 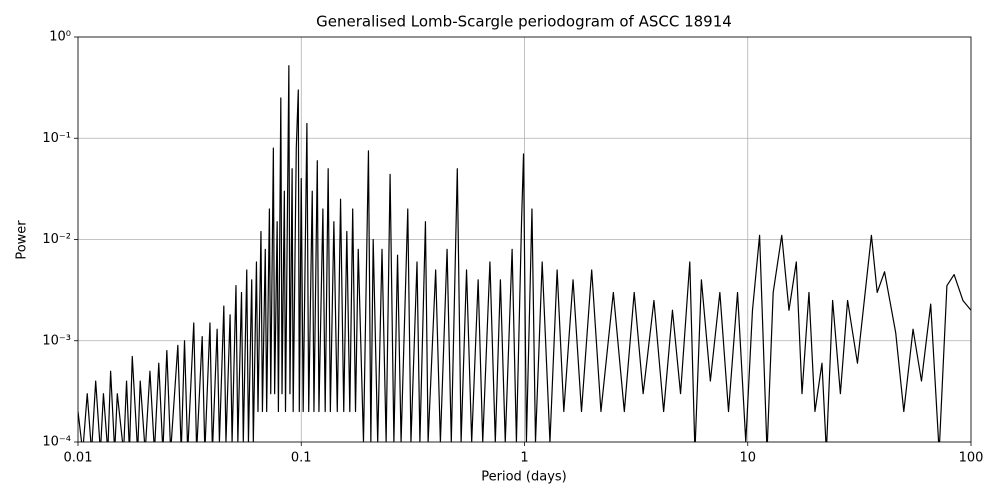 I want to click on x-axis-label: Period (days), so click(x=524, y=477).